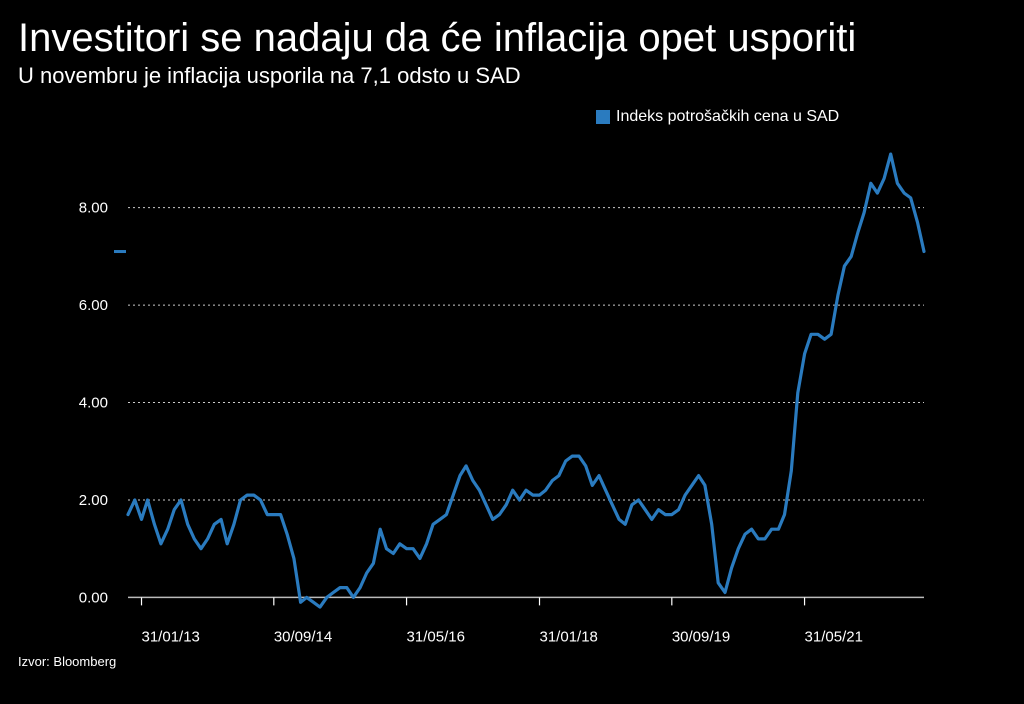 This screenshot has height=704, width=1024. Describe the element at coordinates (569, 636) in the screenshot. I see `x-tick-label: 31/01/18` at that location.